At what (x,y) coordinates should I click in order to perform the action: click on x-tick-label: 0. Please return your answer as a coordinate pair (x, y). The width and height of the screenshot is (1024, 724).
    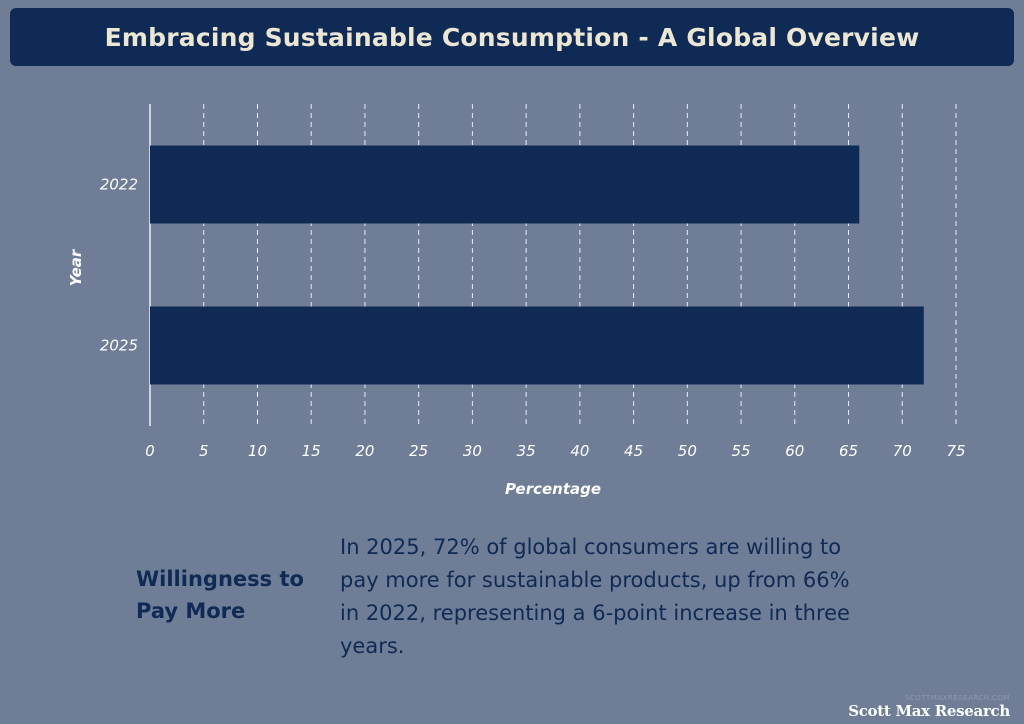
    Looking at the image, I should click on (150, 451).